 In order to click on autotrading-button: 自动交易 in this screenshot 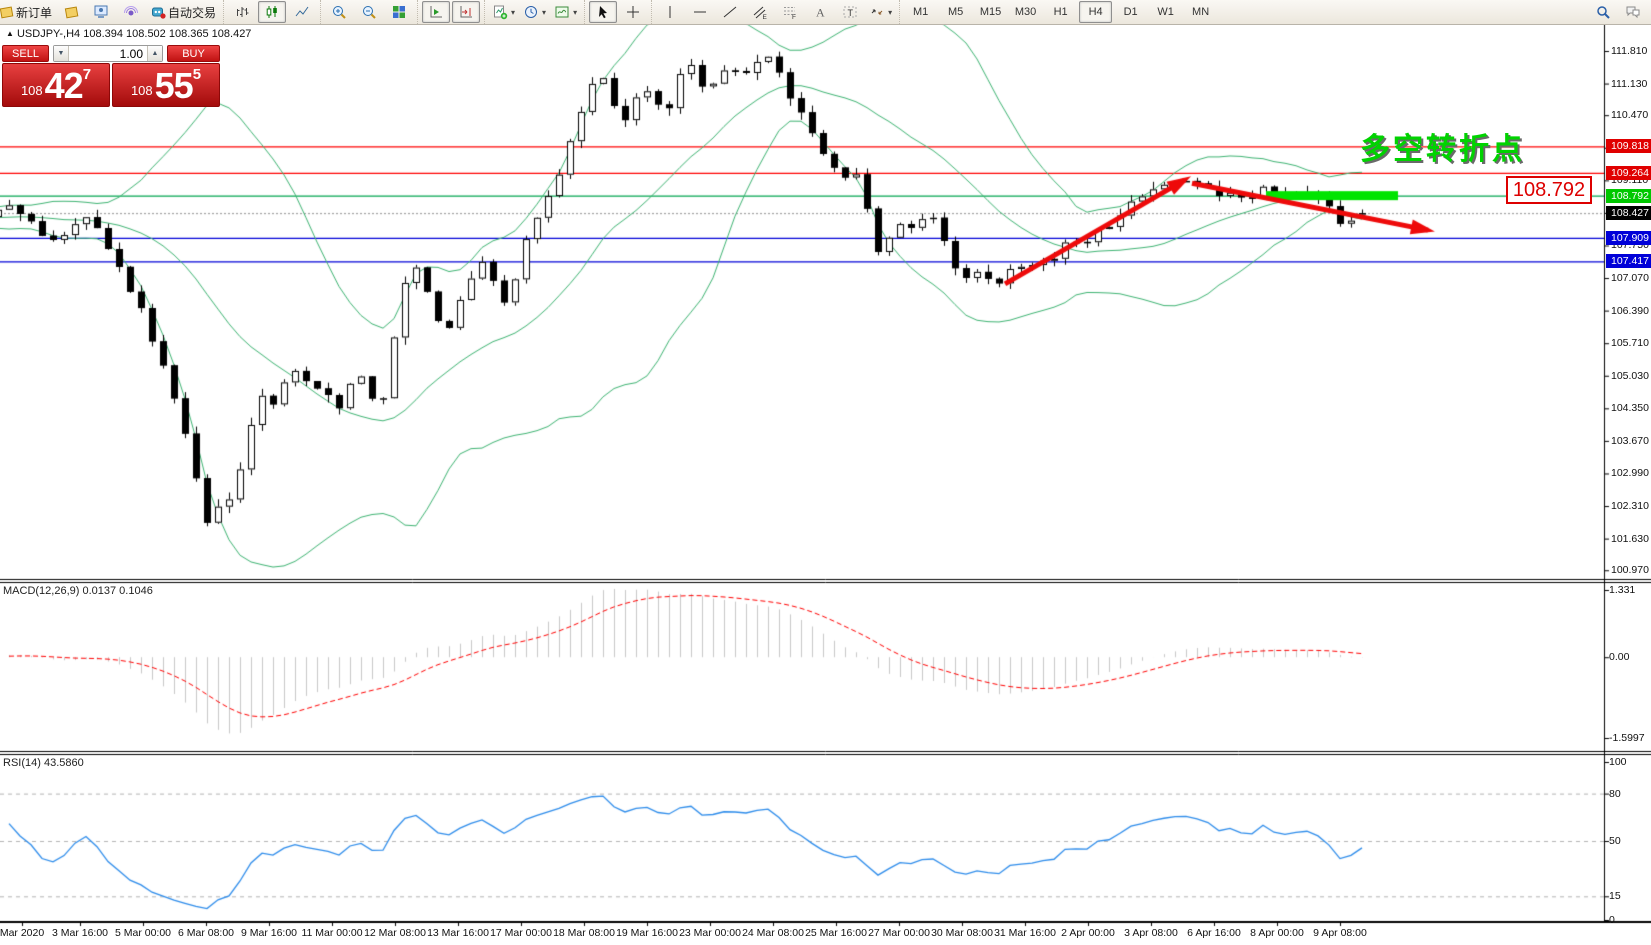, I will do `click(183, 12)`.